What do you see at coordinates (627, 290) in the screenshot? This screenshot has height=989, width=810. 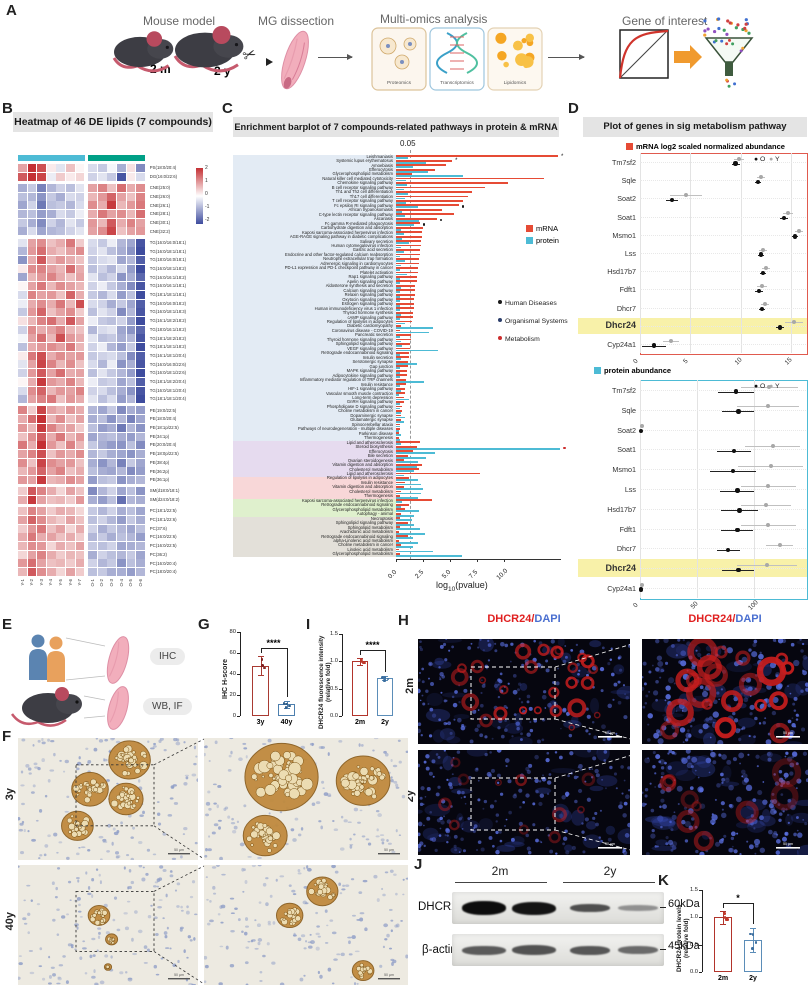 I see `d-mrna-gene-label: Fdft1` at bounding box center [627, 290].